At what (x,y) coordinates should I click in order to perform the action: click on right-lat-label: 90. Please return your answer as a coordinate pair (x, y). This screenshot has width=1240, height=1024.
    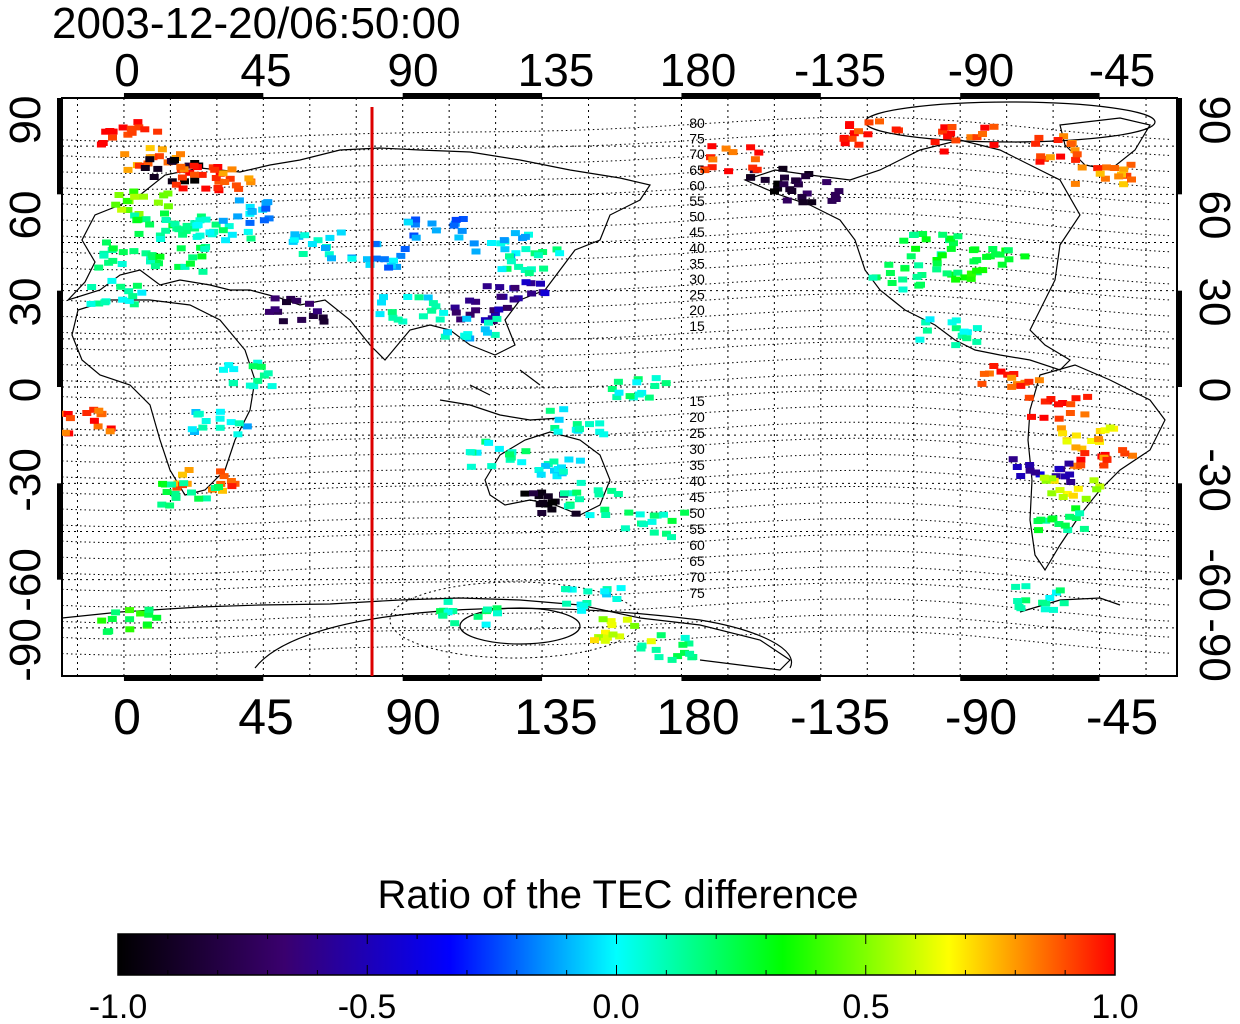
    Looking at the image, I should click on (1214, 120).